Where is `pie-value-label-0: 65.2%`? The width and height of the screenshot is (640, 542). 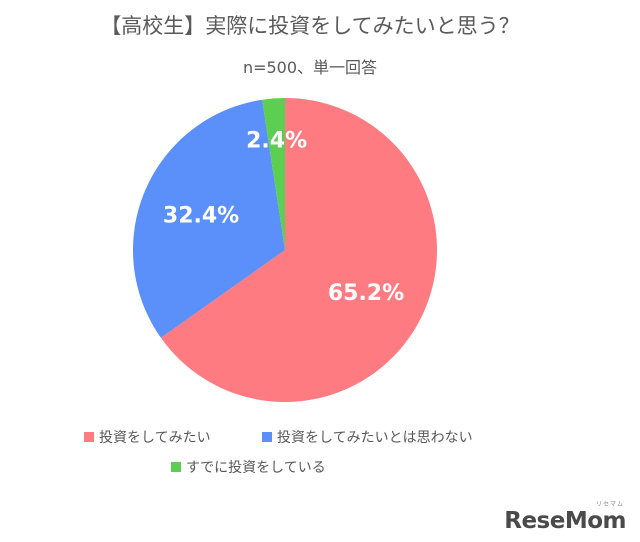 pie-value-label-0: 65.2% is located at coordinates (366, 293).